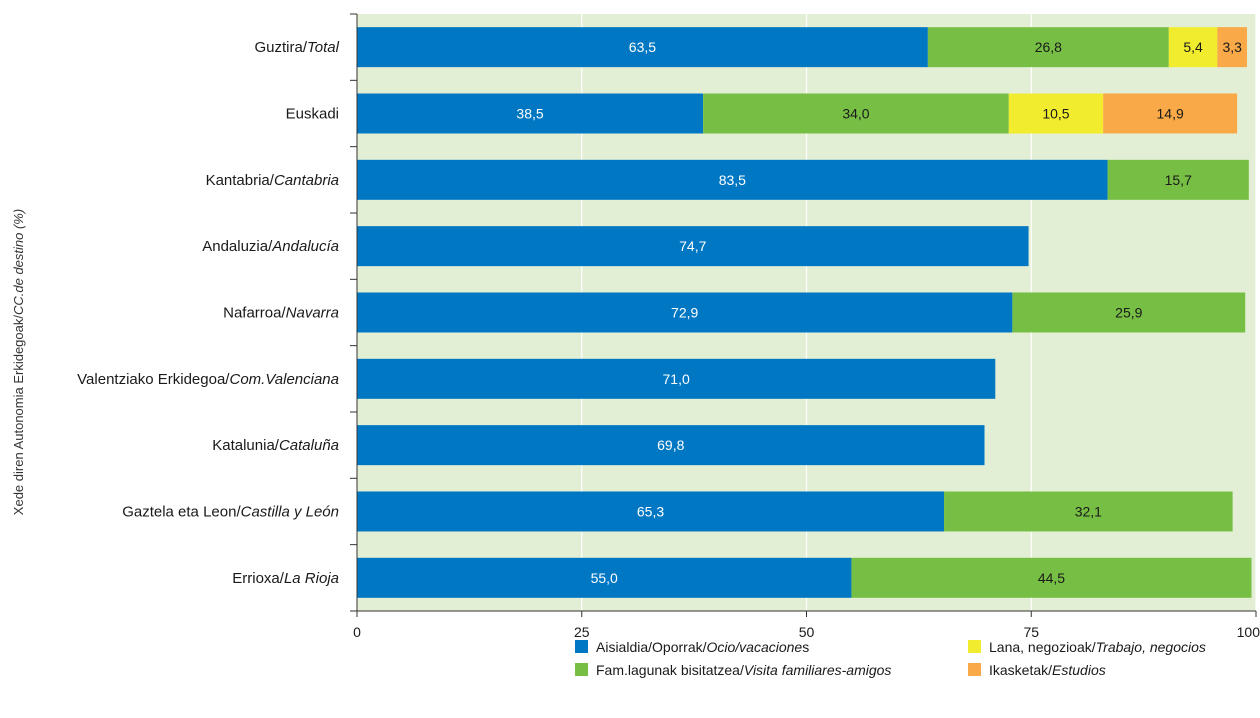 Image resolution: width=1260 pixels, height=718 pixels. I want to click on data-label: 34,0, so click(855, 113).